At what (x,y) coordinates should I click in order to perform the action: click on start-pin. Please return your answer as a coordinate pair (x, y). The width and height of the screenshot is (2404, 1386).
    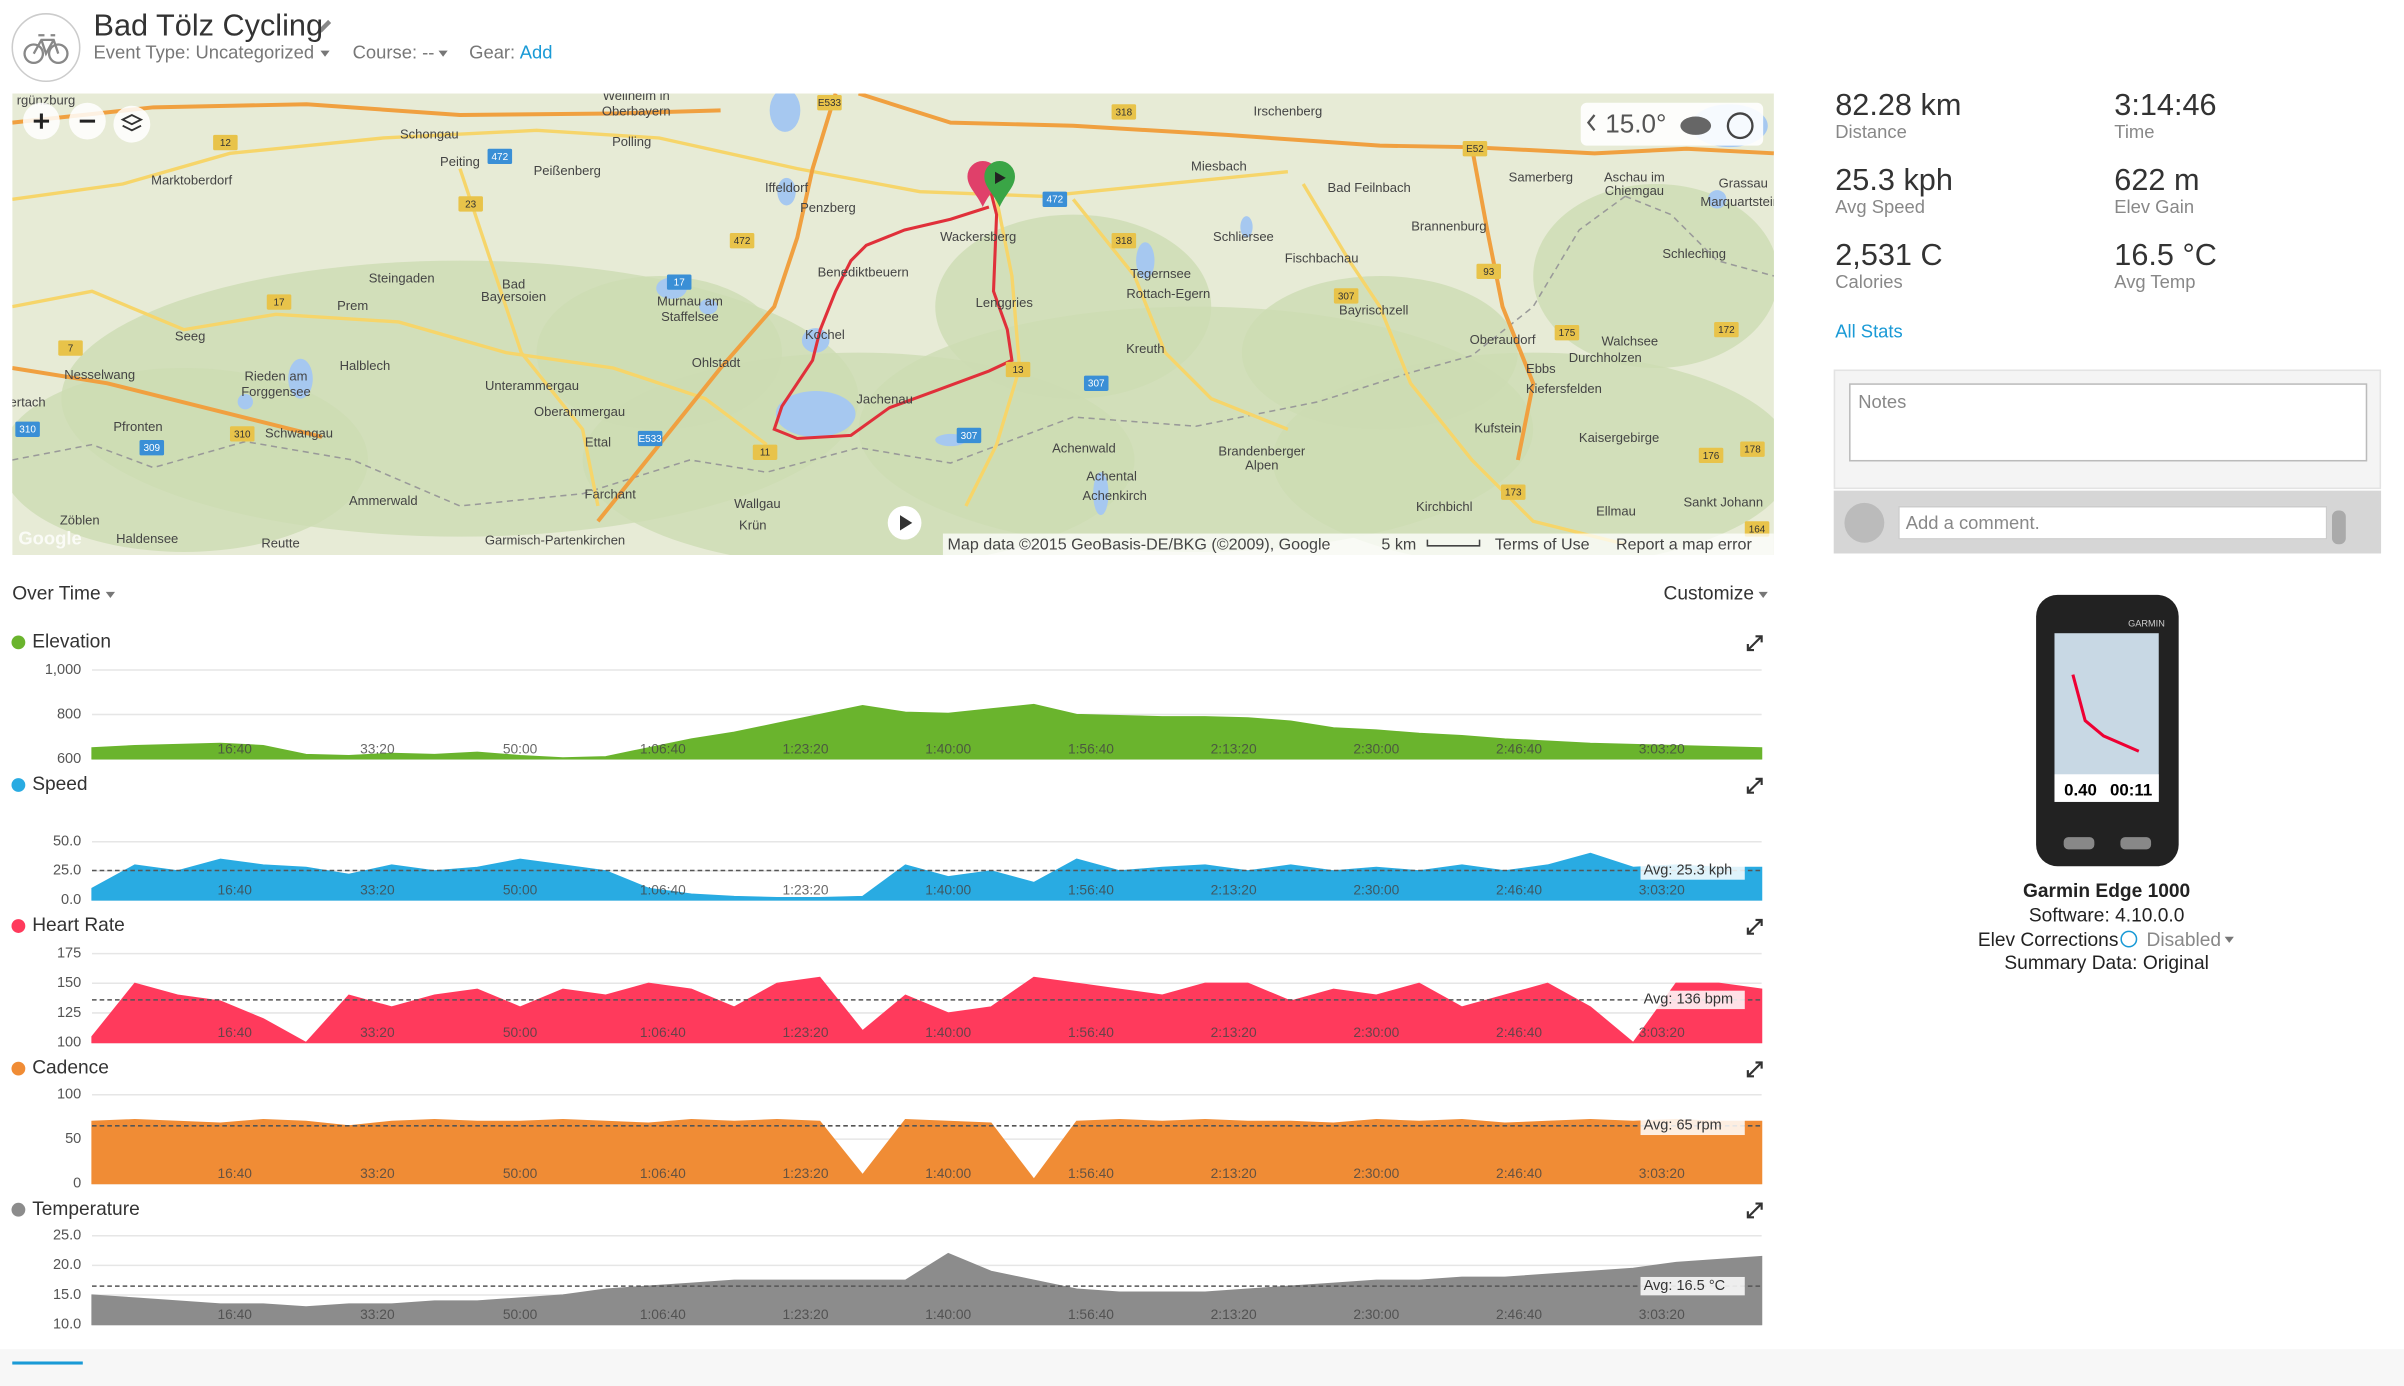
    Looking at the image, I should click on (999, 183).